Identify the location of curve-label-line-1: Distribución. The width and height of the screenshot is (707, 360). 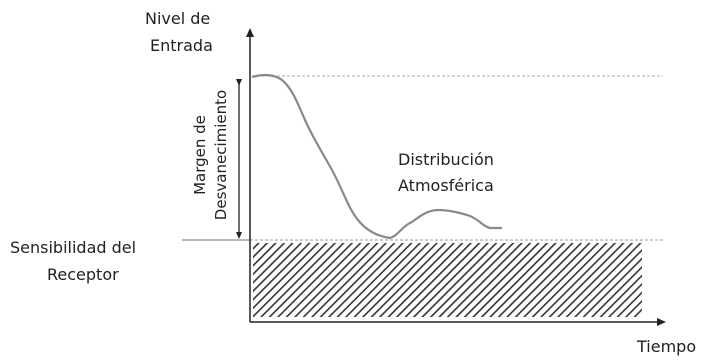
(446, 159).